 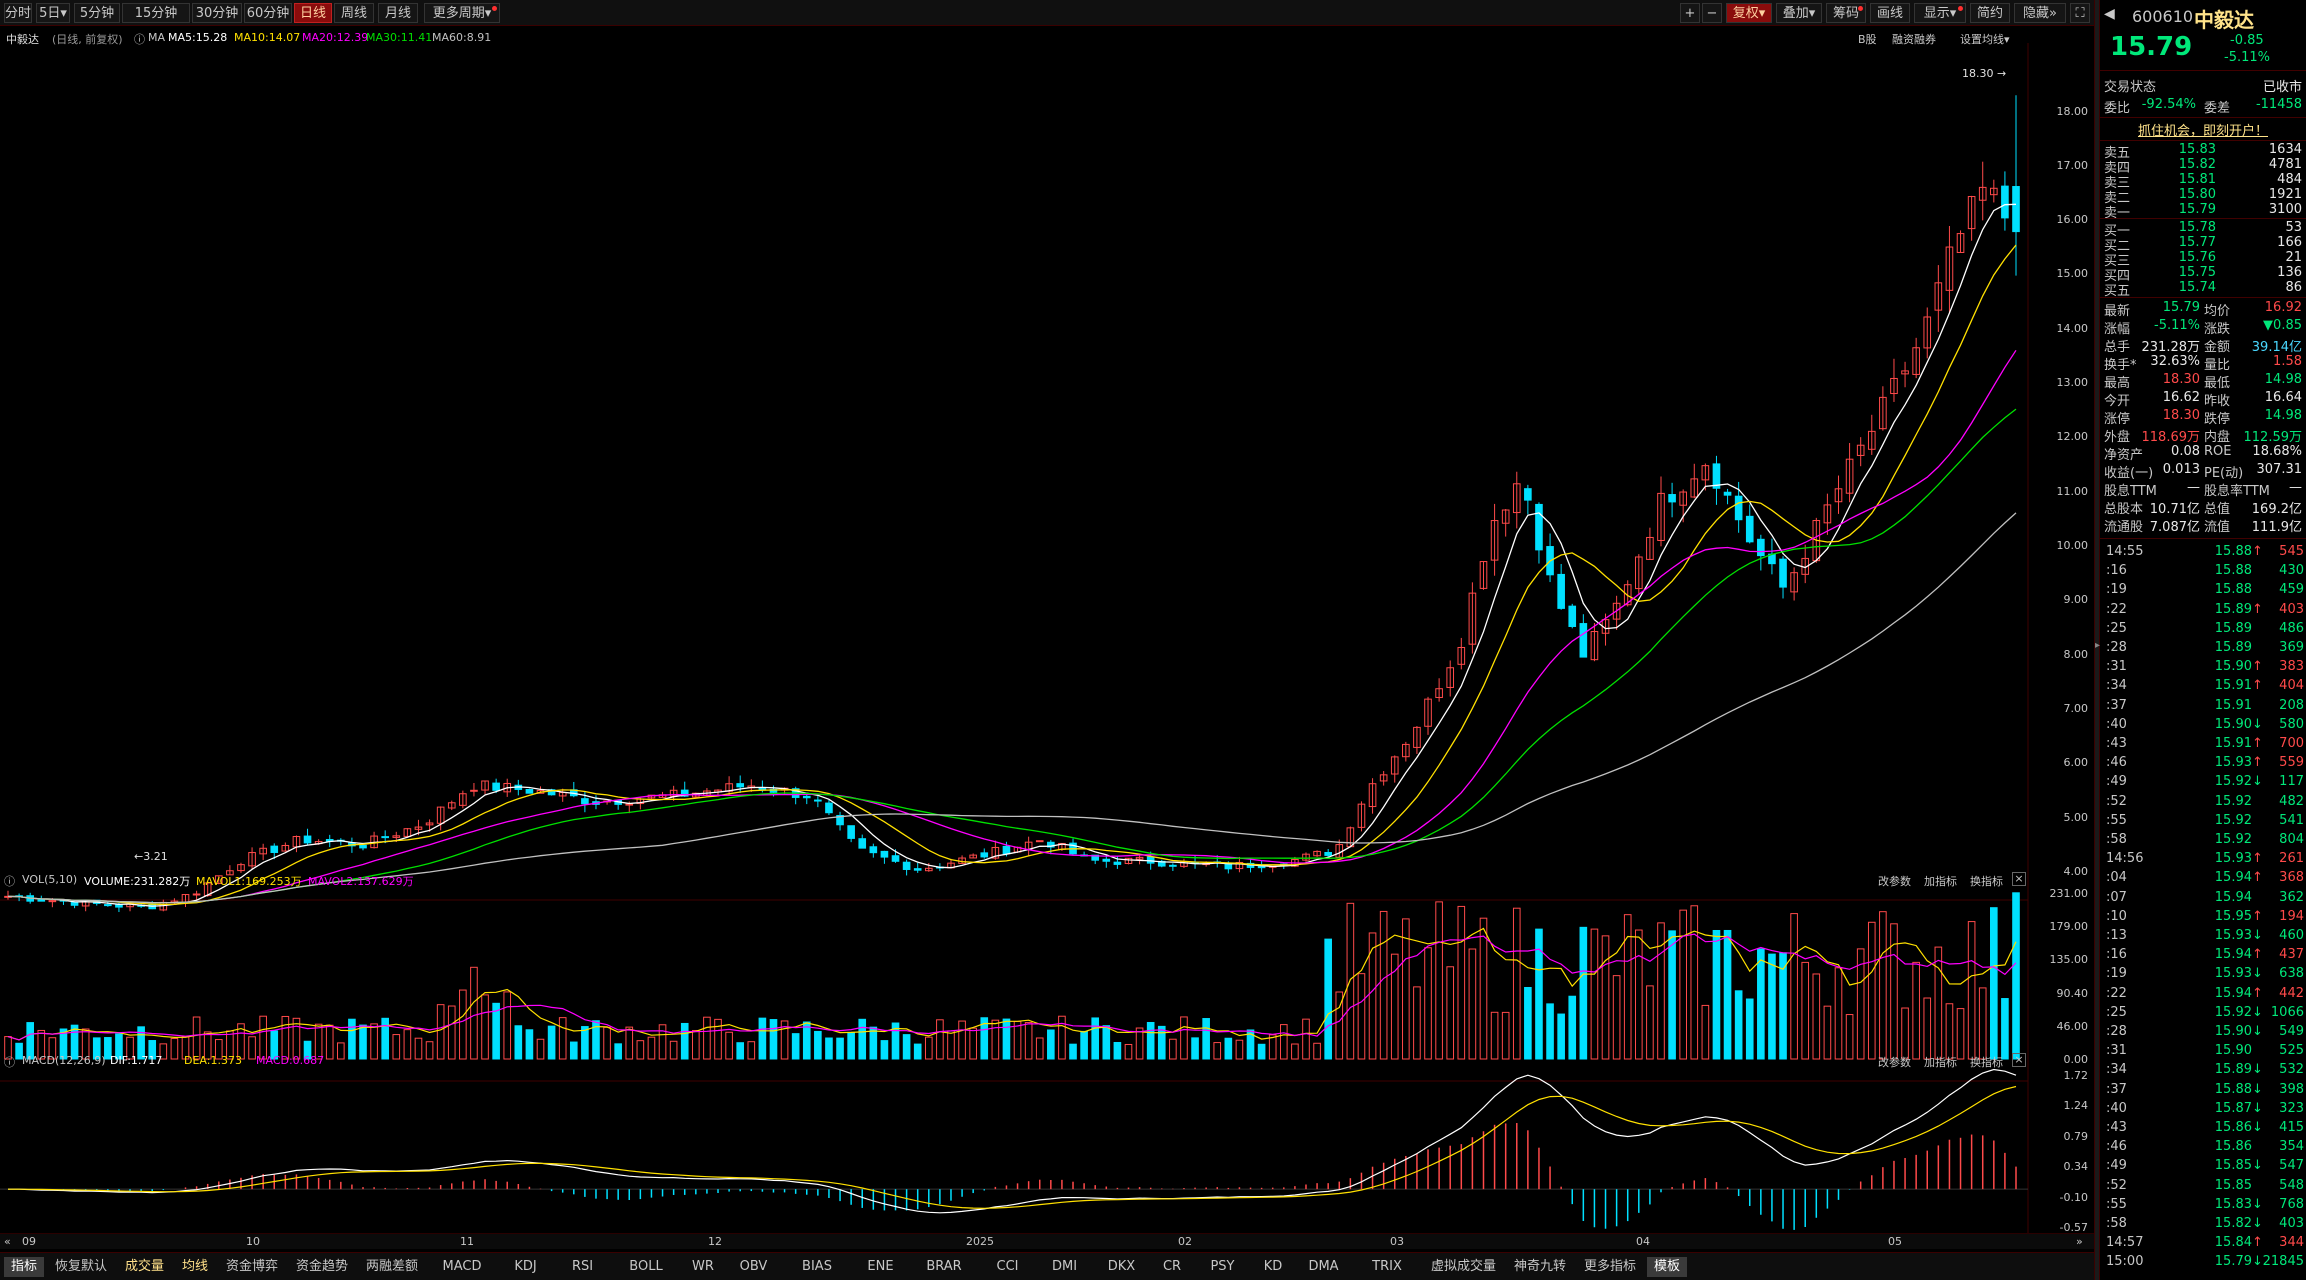 What do you see at coordinates (2076, 1075) in the screenshot?
I see `macd-axis-label: 1.72` at bounding box center [2076, 1075].